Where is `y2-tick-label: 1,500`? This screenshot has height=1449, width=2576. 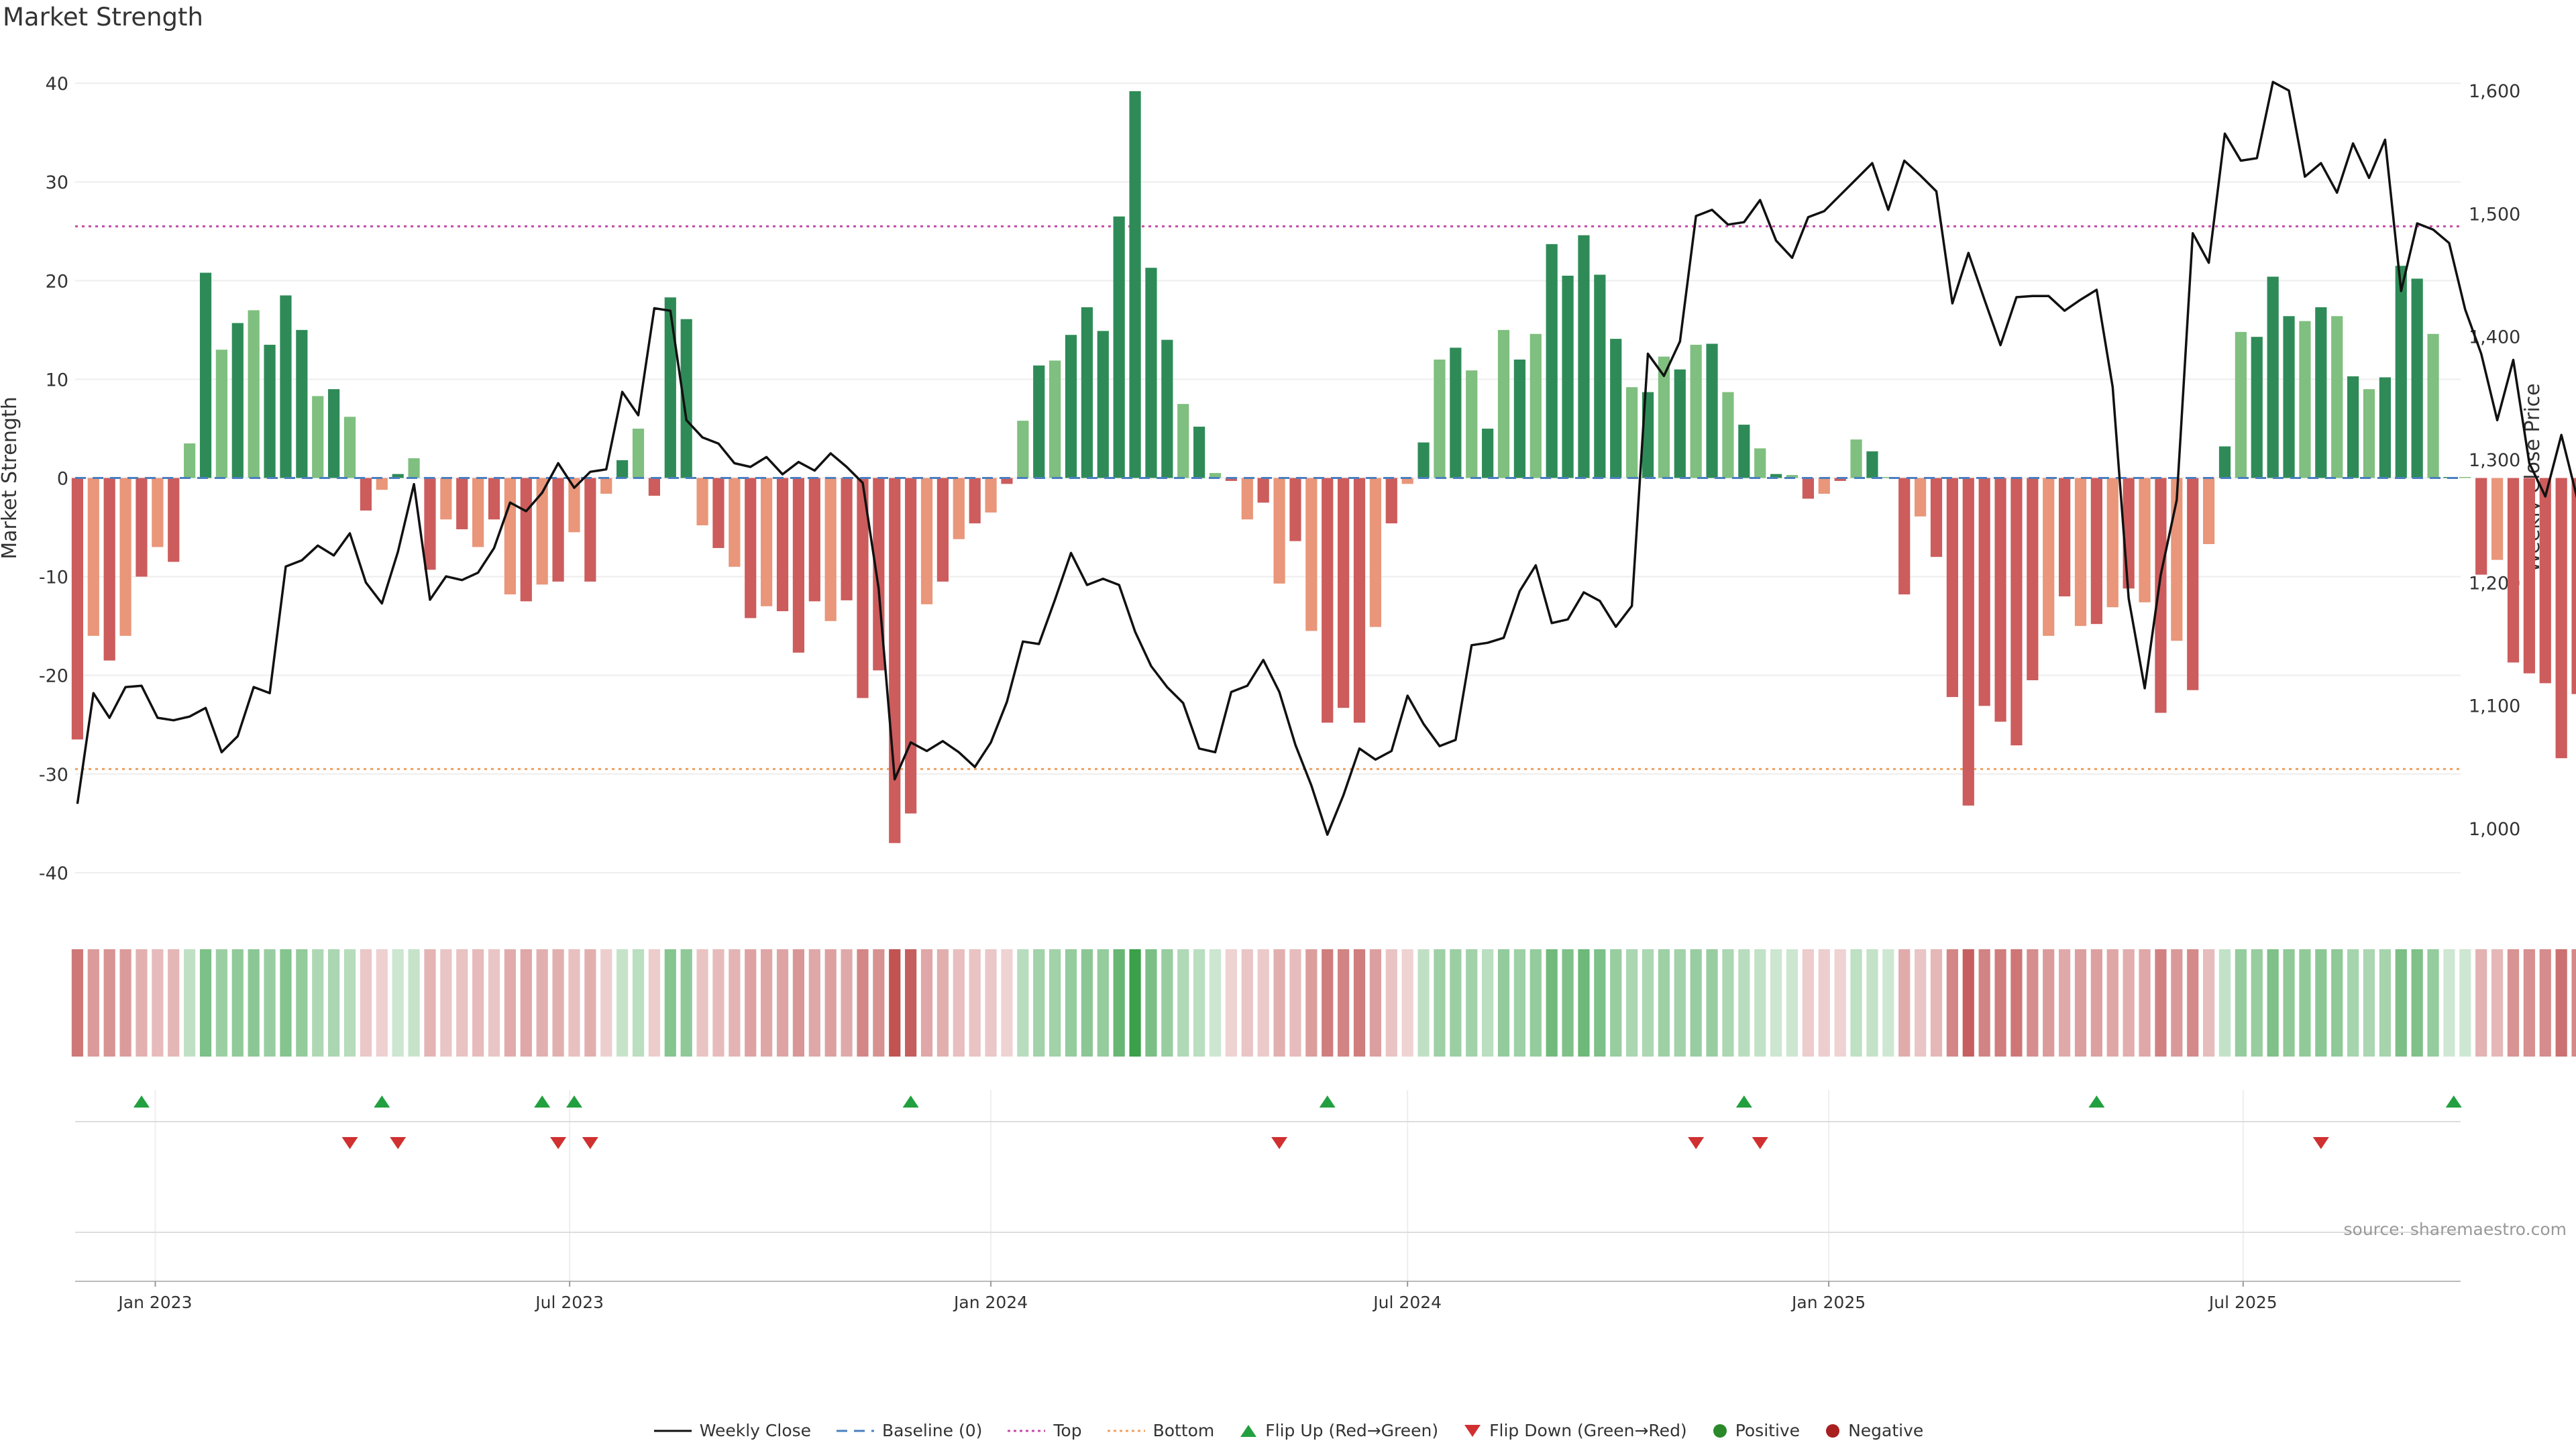 y2-tick-label: 1,500 is located at coordinates (2494, 214).